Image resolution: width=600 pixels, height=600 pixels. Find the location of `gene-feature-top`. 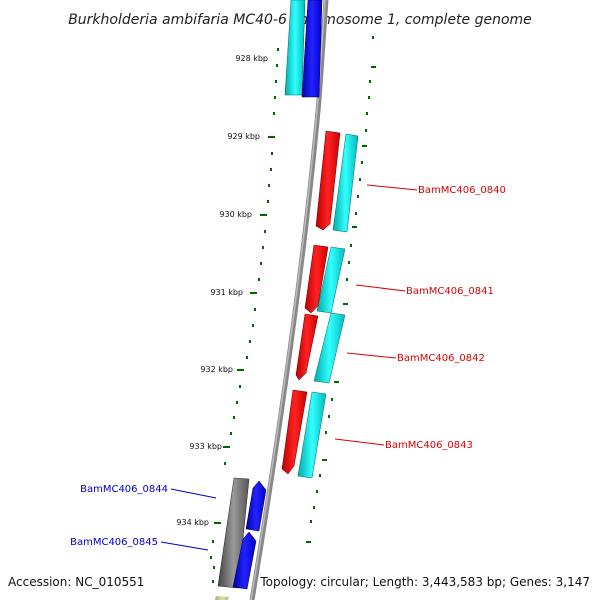

gene-feature-top is located at coordinates (312, 49).